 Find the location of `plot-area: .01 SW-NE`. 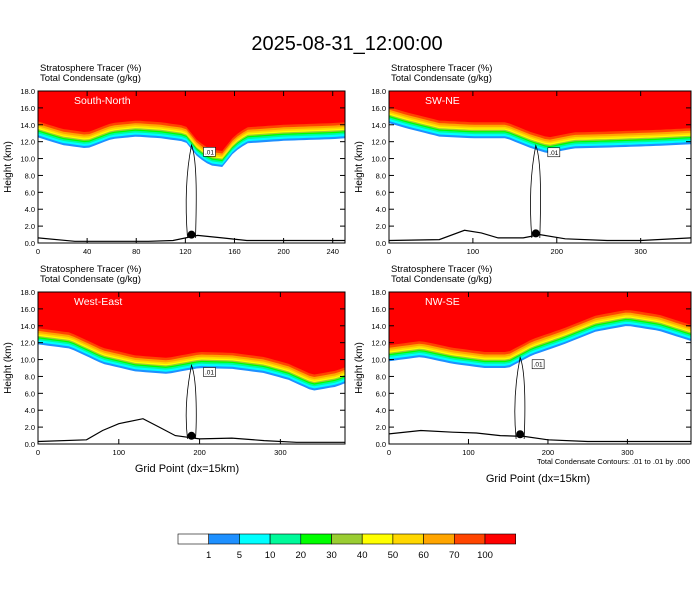

plot-area: .01 SW-NE is located at coordinates (540, 167).